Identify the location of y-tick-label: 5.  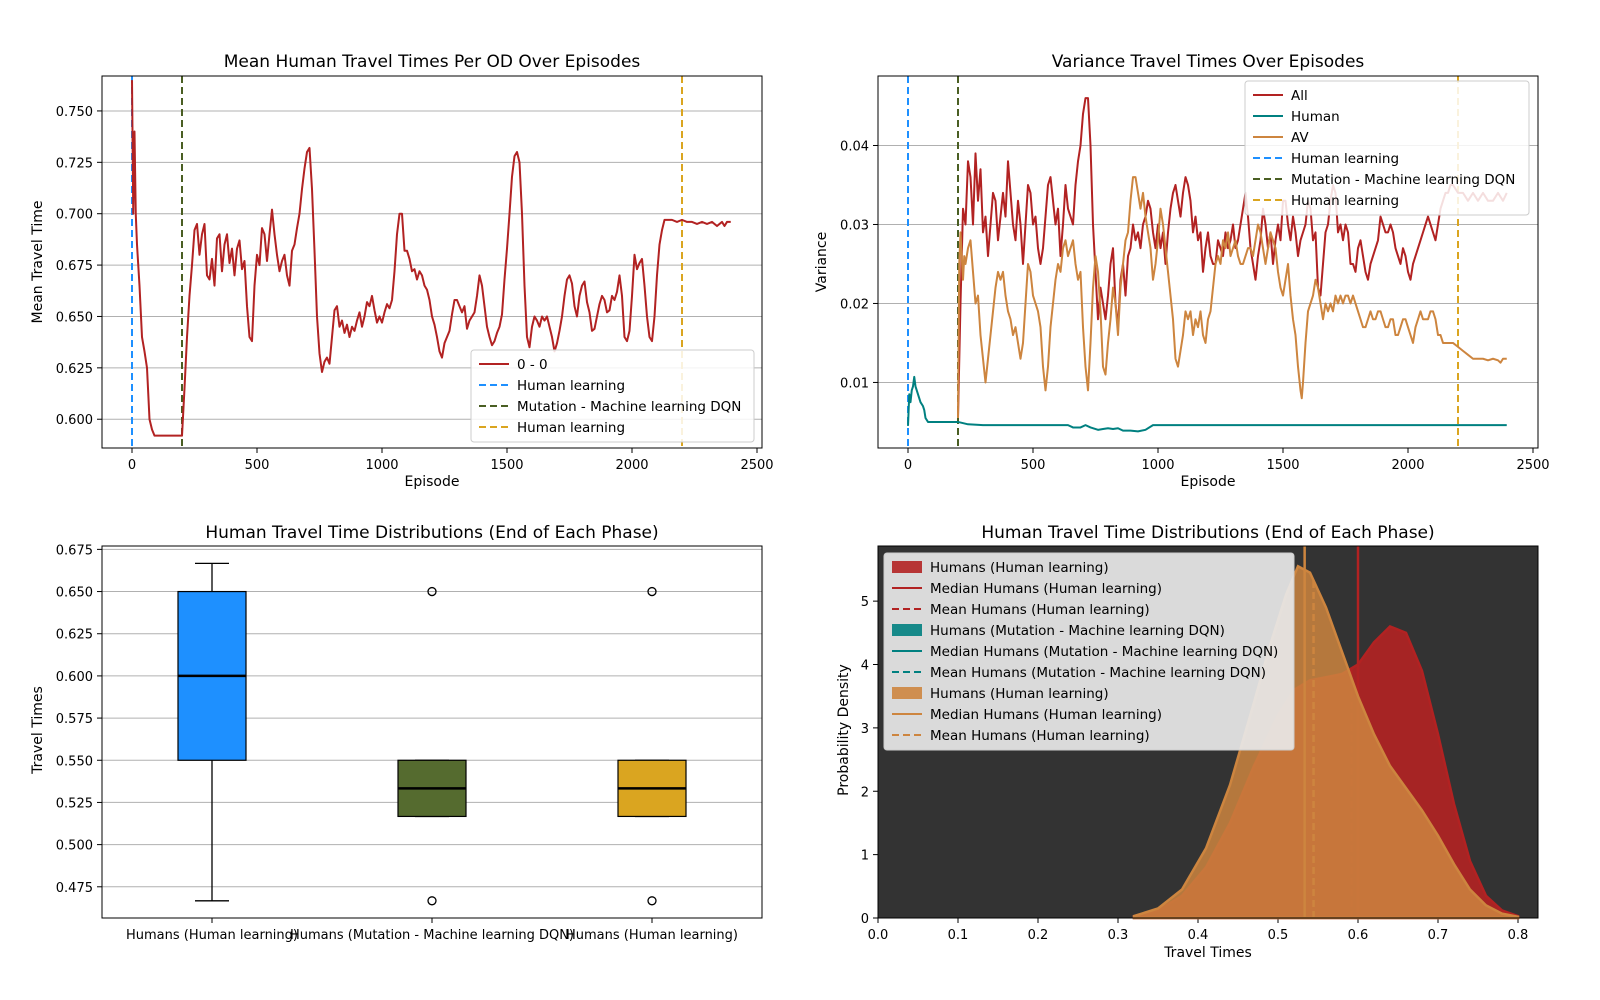
(865, 602).